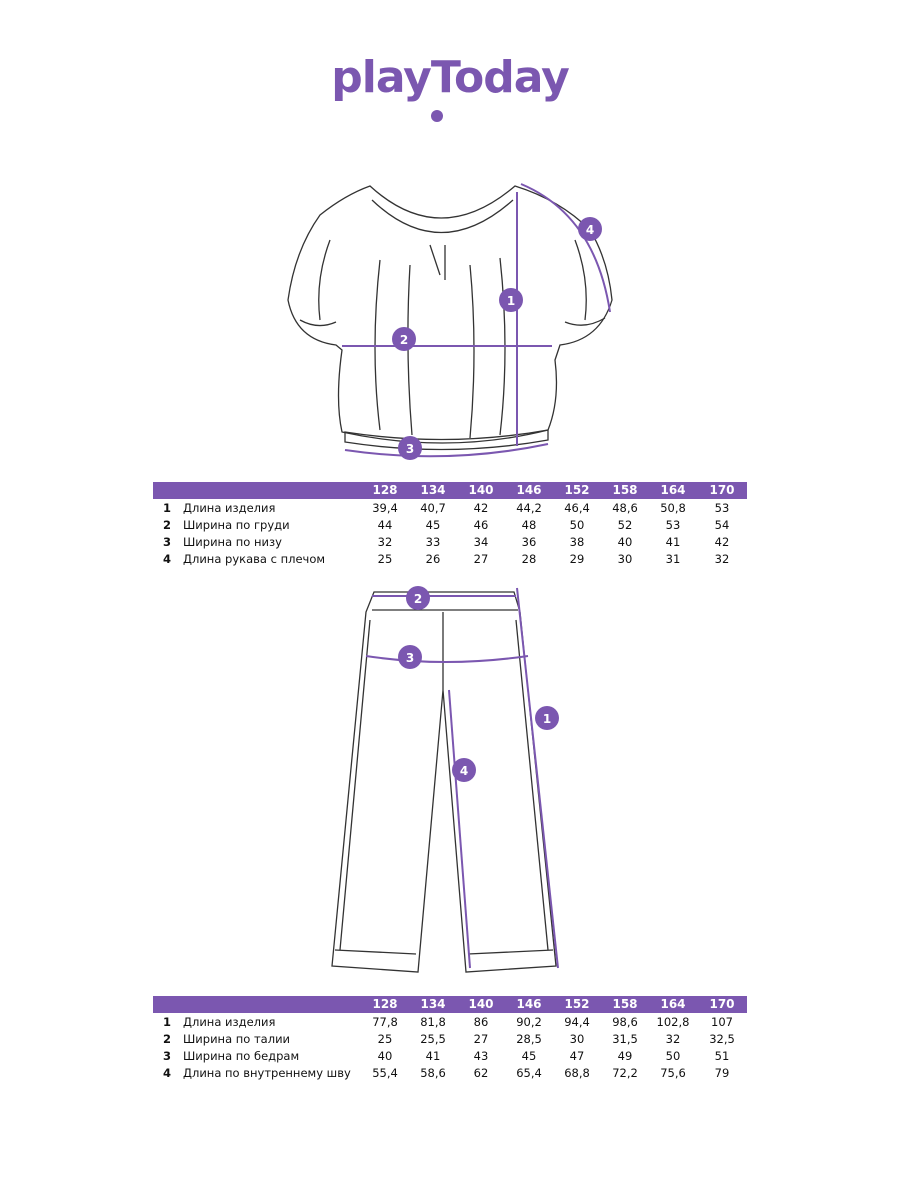 Image resolution: width=900 pixels, height=1200 pixels. What do you see at coordinates (577, 1056) in the screenshot?
I see `table-cell: 47` at bounding box center [577, 1056].